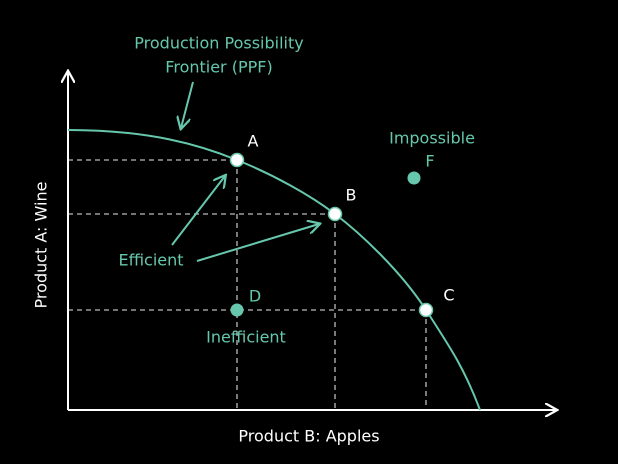 This screenshot has width=618, height=464. I want to click on point-d, so click(237, 310).